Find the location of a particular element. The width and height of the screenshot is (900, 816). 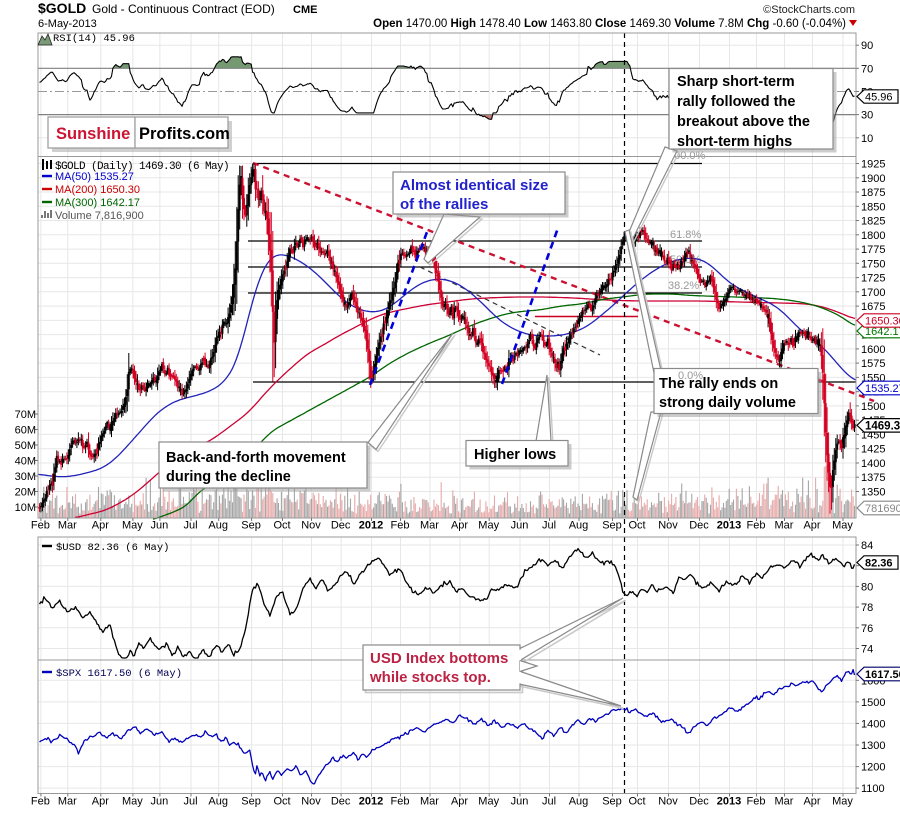

svg-text: 1875 is located at coordinates (873, 193).